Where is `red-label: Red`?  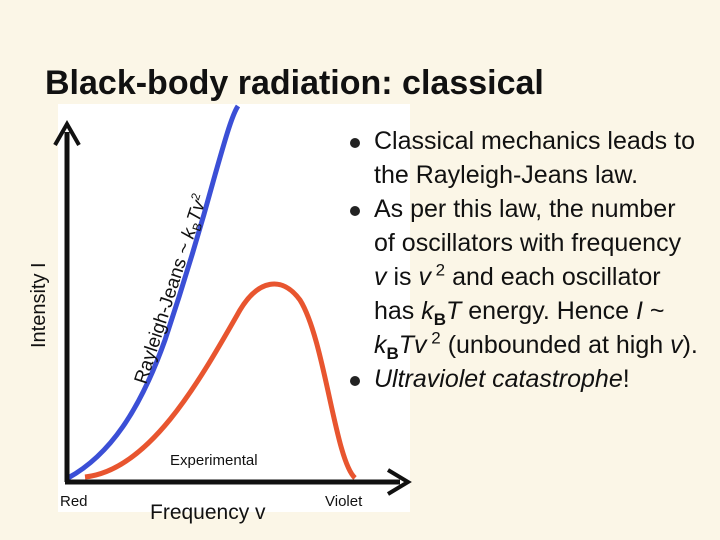
red-label: Red is located at coordinates (74, 501).